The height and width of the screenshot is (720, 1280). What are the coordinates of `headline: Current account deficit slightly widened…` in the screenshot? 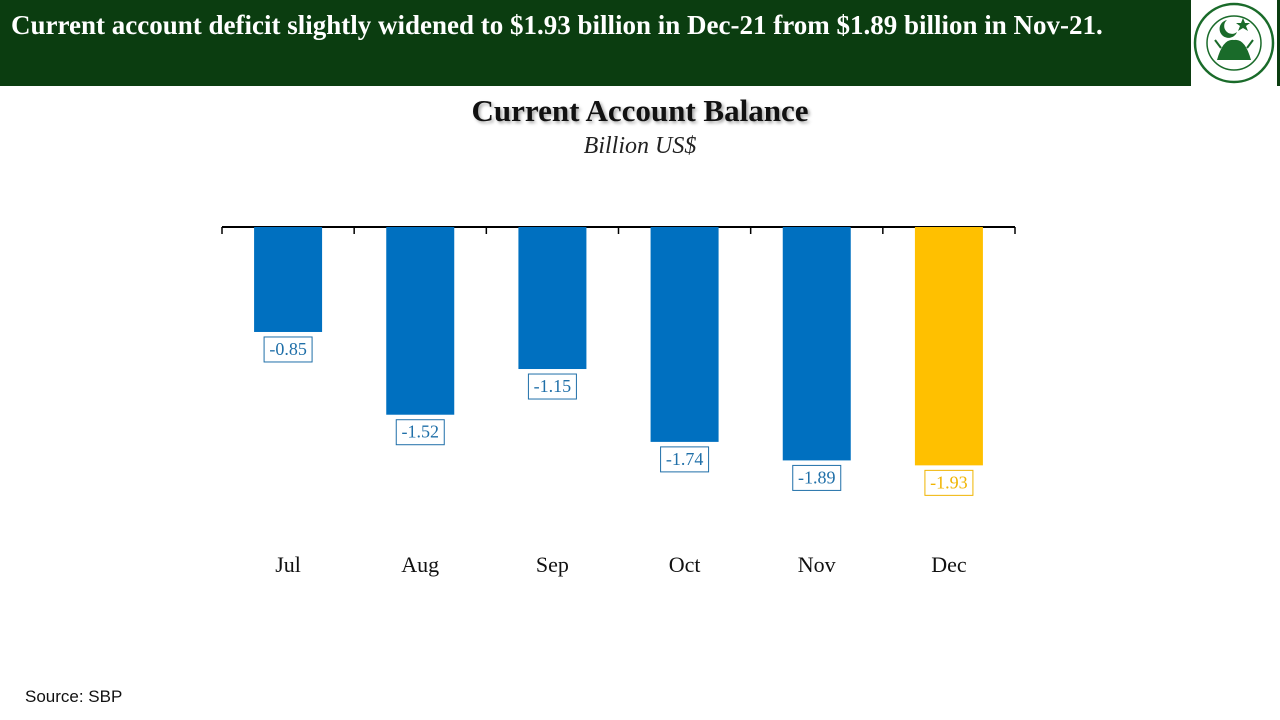 It's located at (557, 25).